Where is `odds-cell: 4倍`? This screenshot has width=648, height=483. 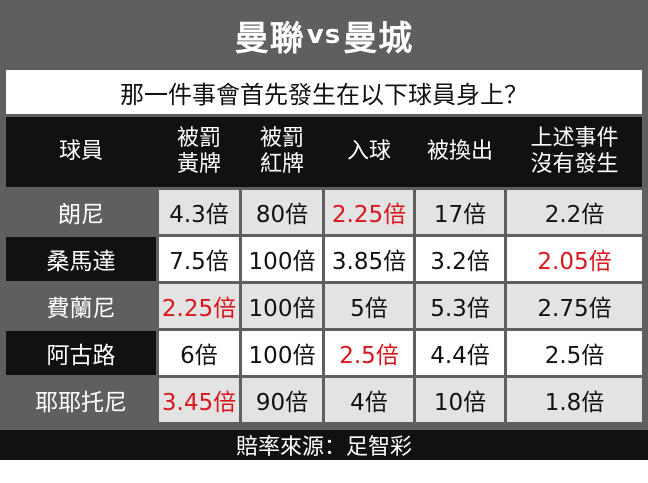
odds-cell: 4倍 is located at coordinates (369, 400).